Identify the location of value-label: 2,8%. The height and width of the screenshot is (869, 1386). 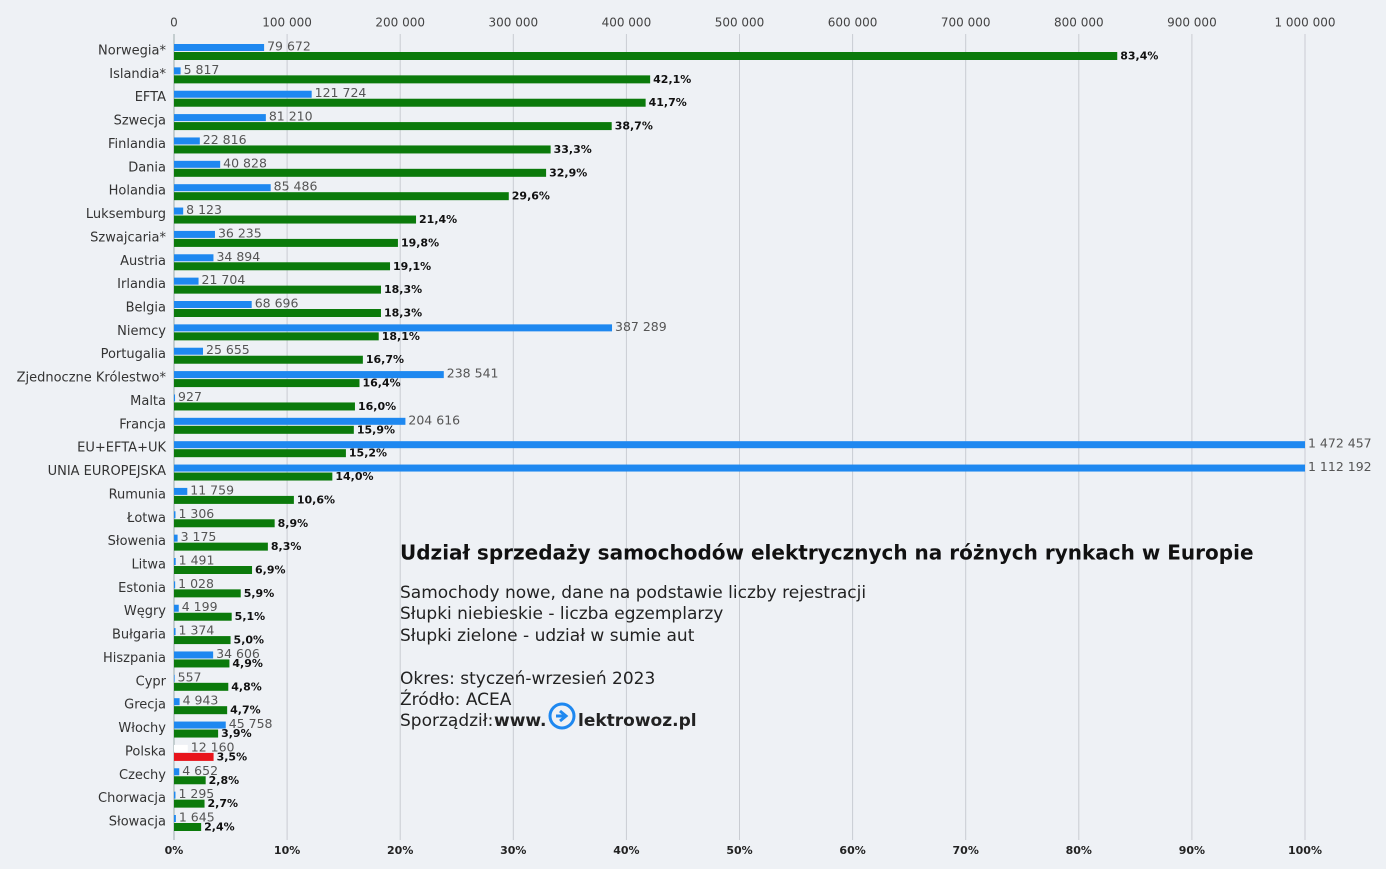
(224, 780).